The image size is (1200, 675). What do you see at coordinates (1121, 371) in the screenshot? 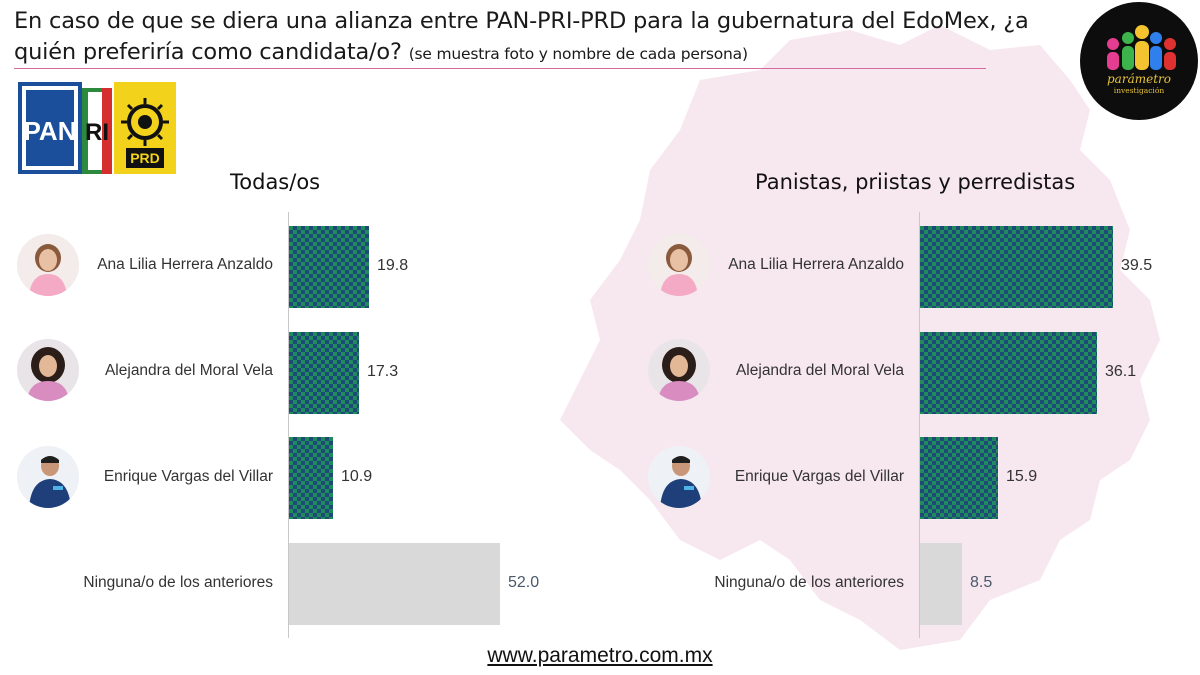
I see `bar-value-party-alejandra: 36.1` at bounding box center [1121, 371].